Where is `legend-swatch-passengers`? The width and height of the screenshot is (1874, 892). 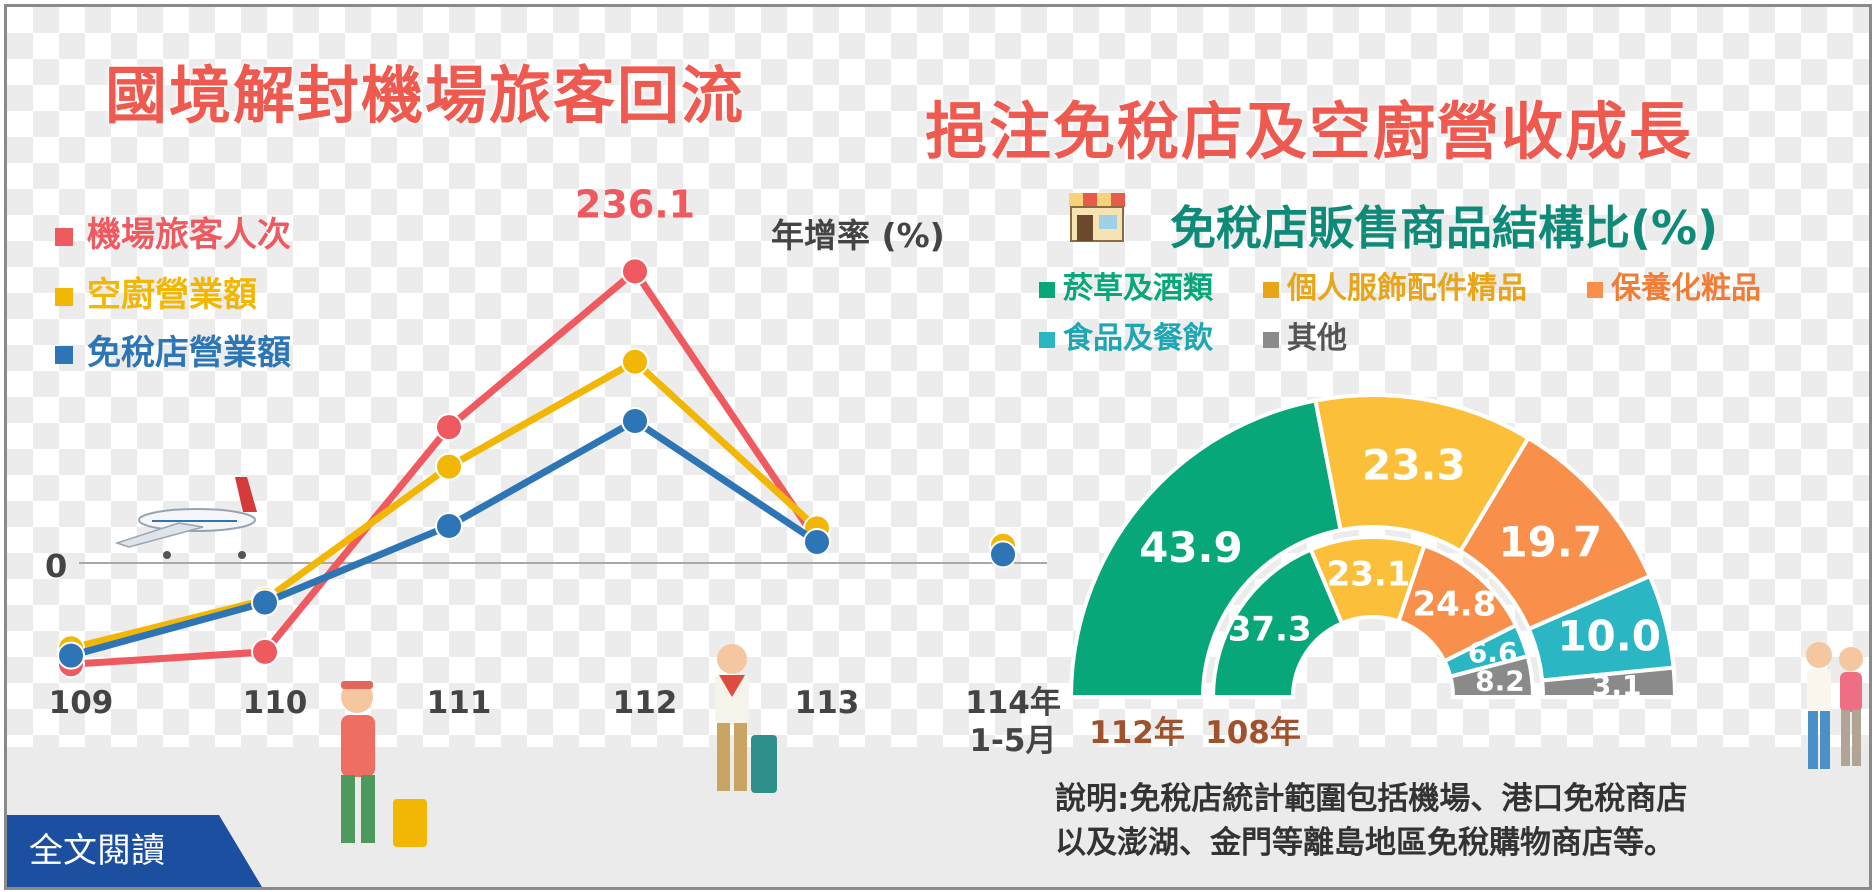
legend-swatch-passengers is located at coordinates (64, 236).